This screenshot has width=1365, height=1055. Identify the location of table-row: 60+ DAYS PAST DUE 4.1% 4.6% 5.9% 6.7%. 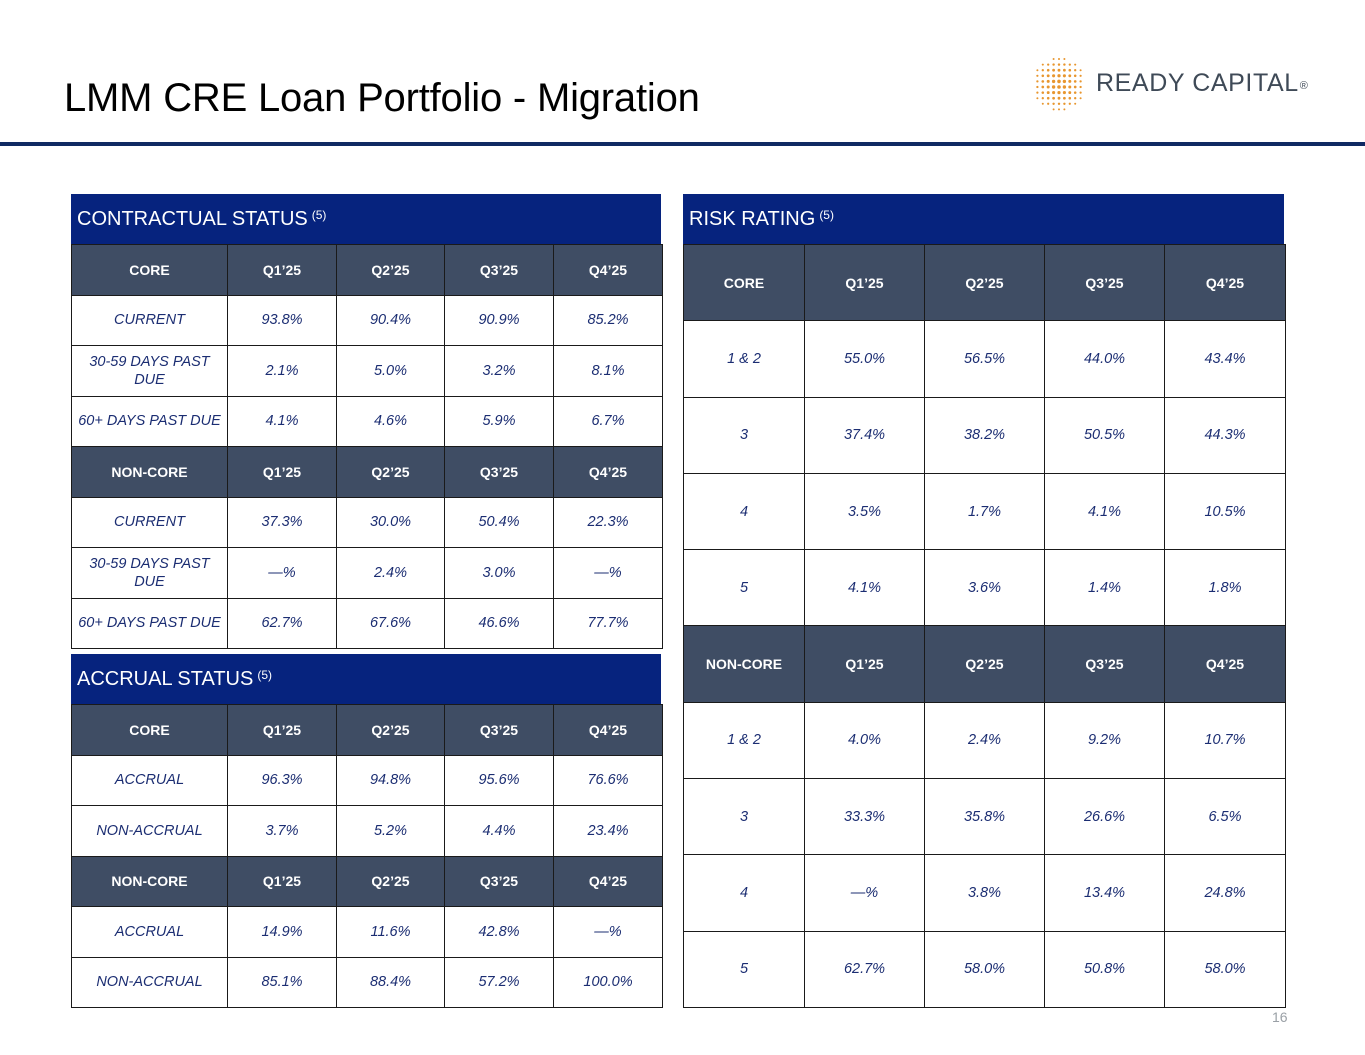
(367, 421).